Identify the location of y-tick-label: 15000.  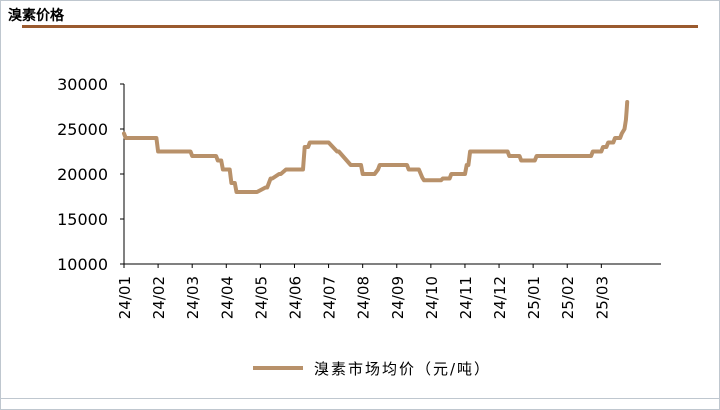
(82, 219).